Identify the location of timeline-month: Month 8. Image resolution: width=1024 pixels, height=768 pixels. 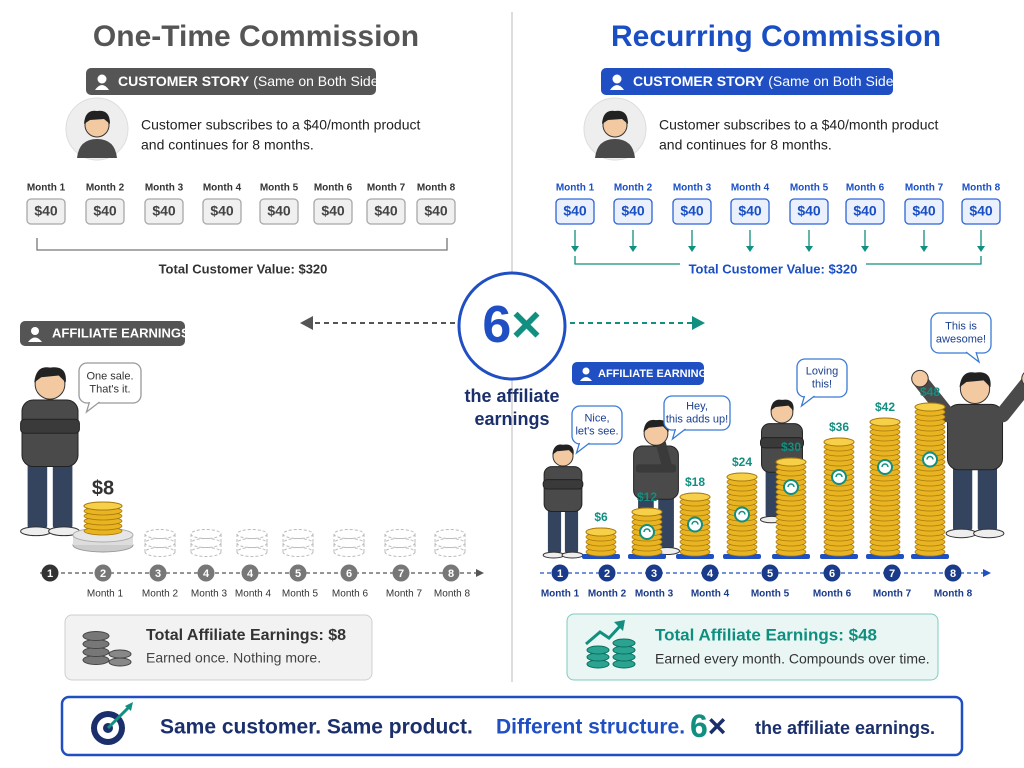
(452, 594).